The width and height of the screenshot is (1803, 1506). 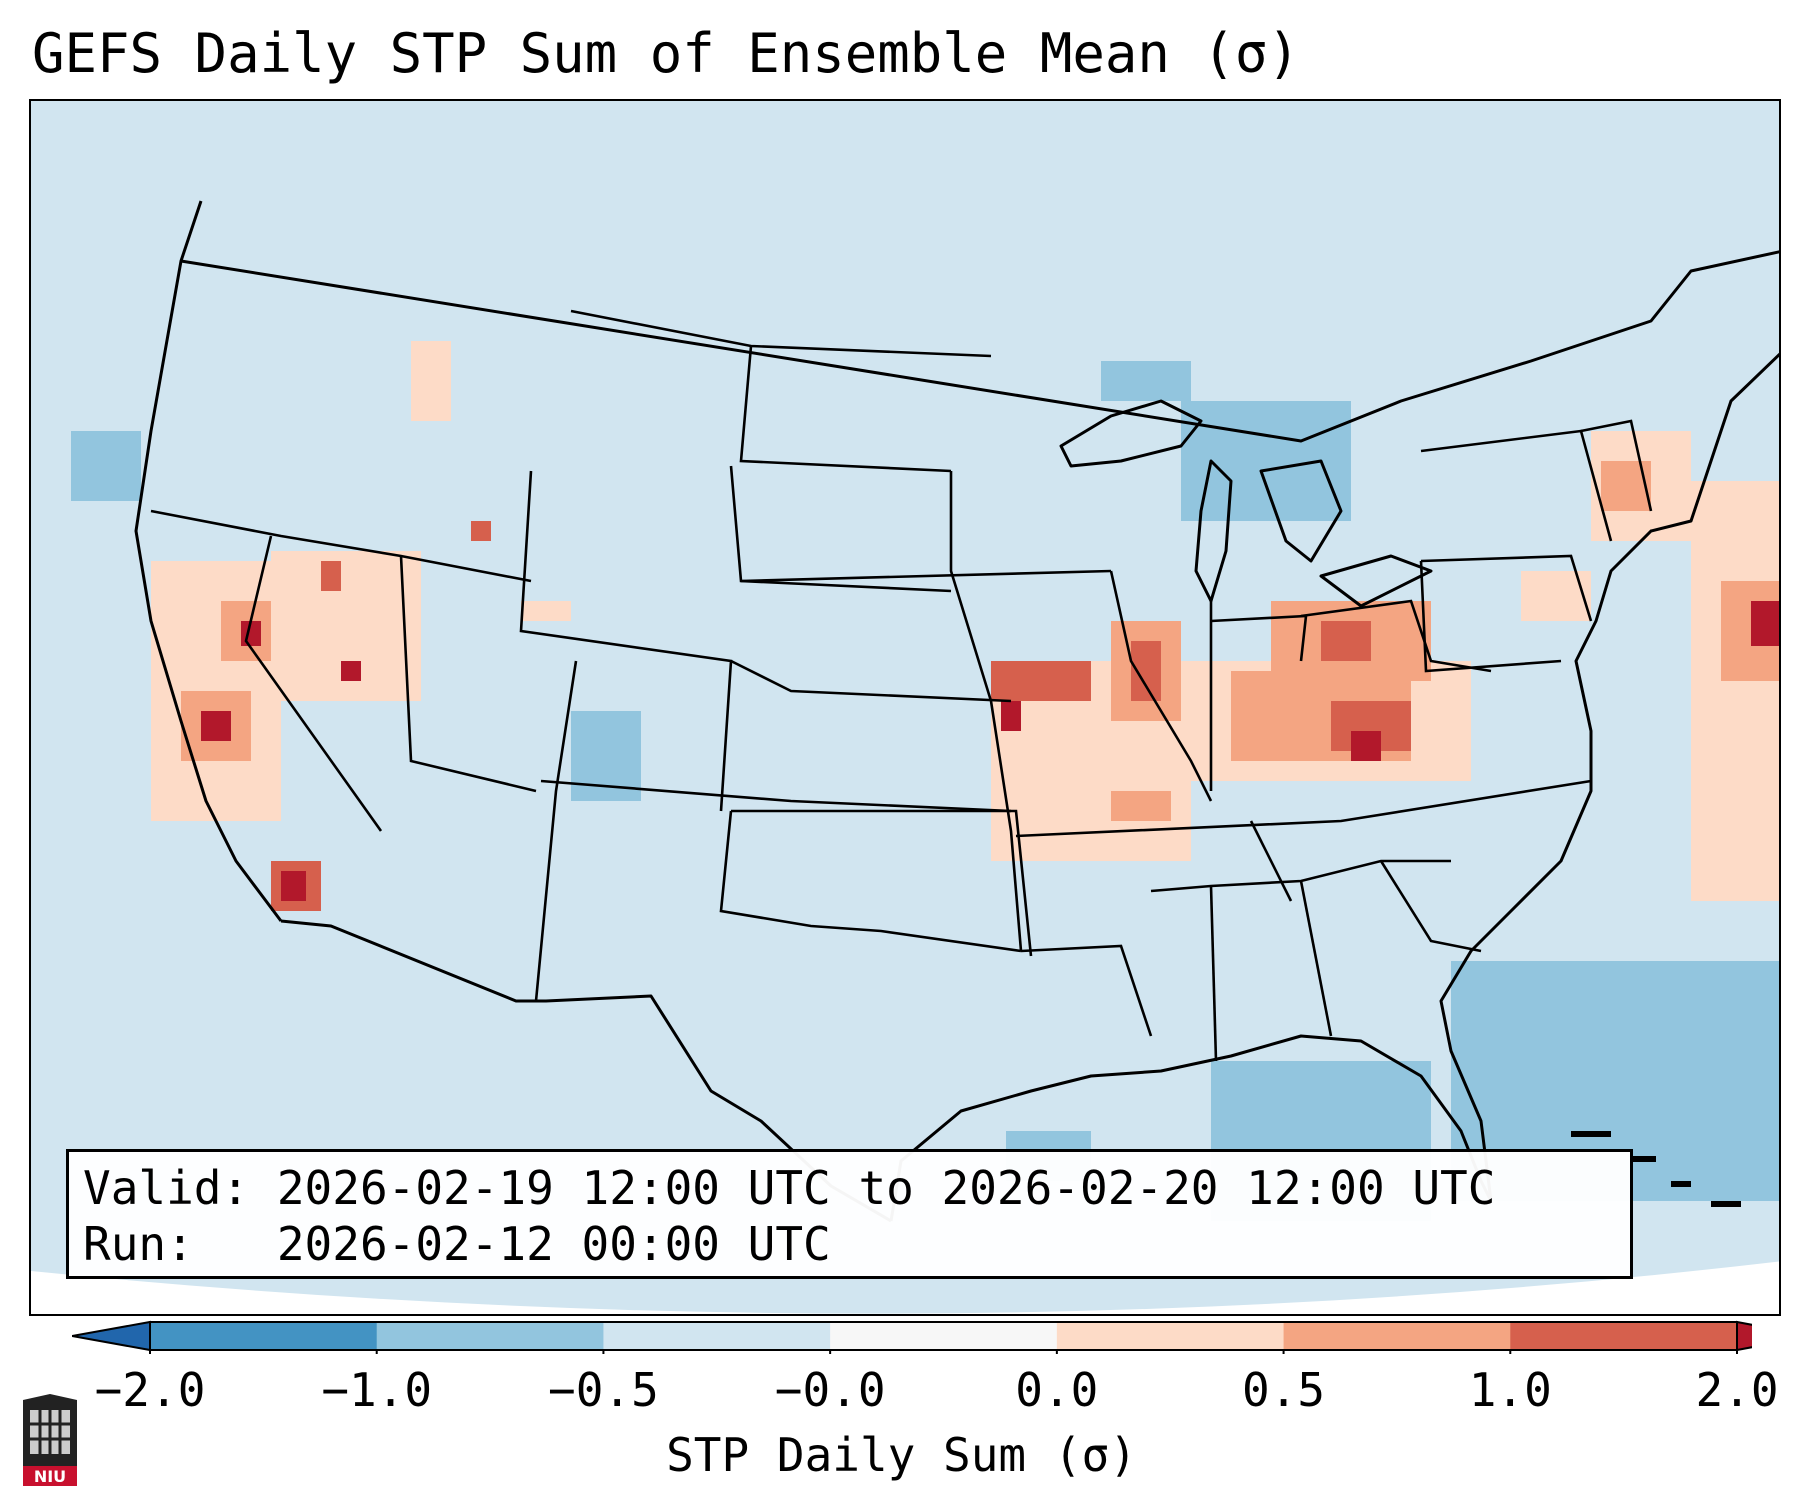 I want to click on projection-edge, so click(x=905, y=1287).